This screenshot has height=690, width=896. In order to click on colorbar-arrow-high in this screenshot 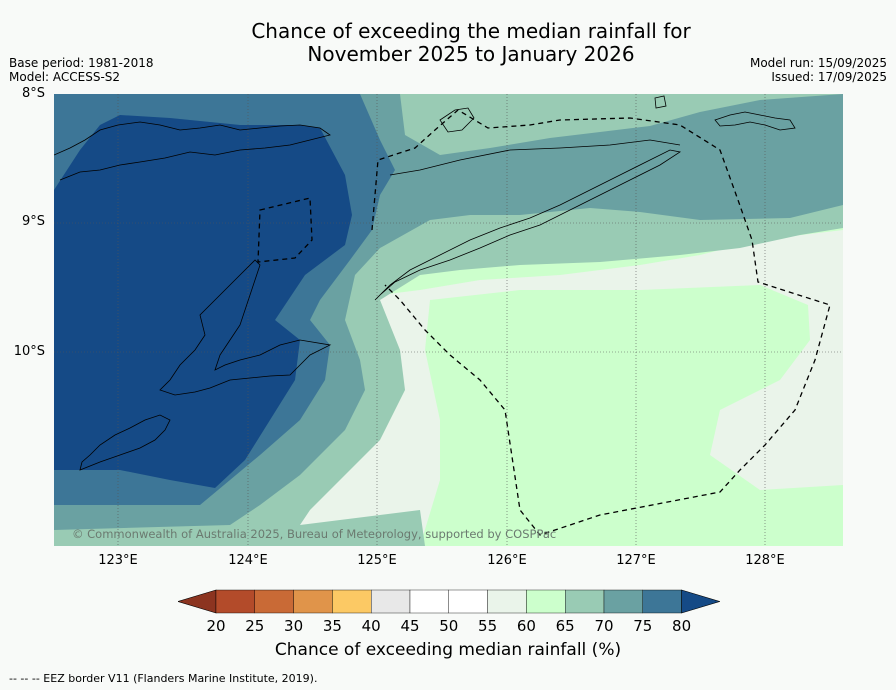, I will do `click(700, 601)`.